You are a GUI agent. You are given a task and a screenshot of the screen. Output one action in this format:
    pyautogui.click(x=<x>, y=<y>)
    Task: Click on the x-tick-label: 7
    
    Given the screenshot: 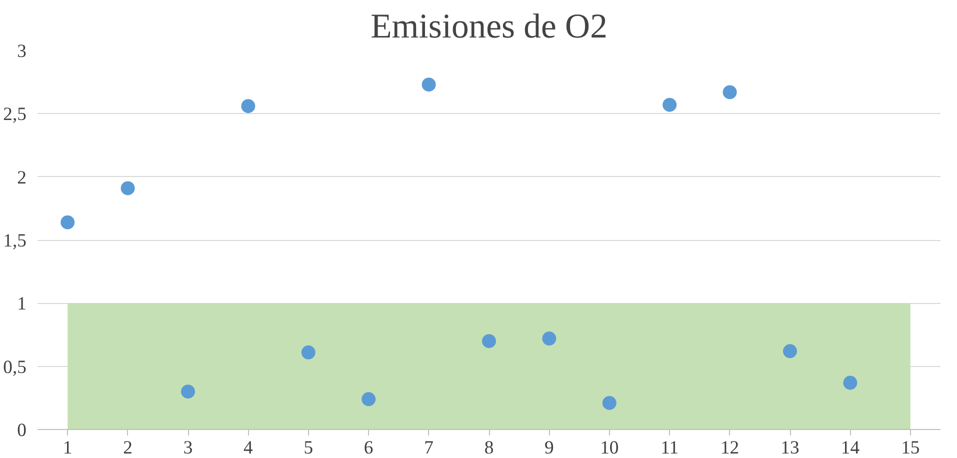 What is the action you would take?
    pyautogui.click(x=429, y=448)
    